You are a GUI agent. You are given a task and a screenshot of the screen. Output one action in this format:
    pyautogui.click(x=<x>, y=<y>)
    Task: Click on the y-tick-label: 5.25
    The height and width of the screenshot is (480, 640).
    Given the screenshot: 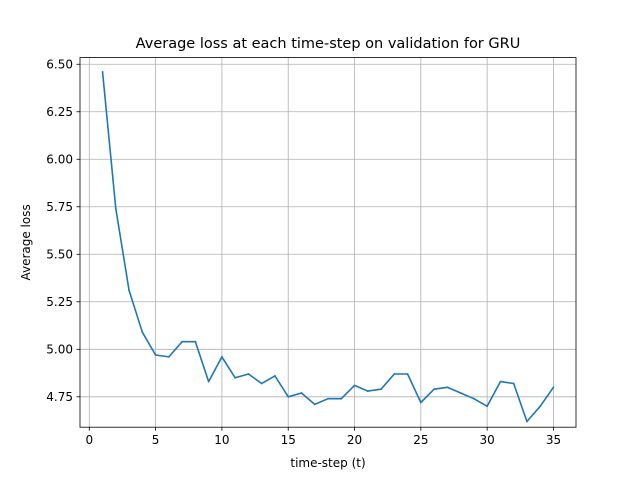 What is the action you would take?
    pyautogui.click(x=59, y=302)
    